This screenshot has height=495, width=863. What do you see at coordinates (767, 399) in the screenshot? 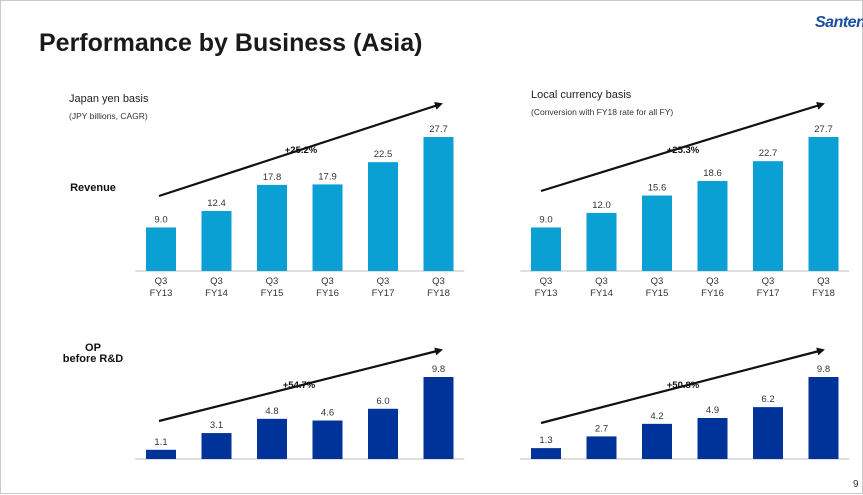
I see `data-label: 6.2` at bounding box center [767, 399].